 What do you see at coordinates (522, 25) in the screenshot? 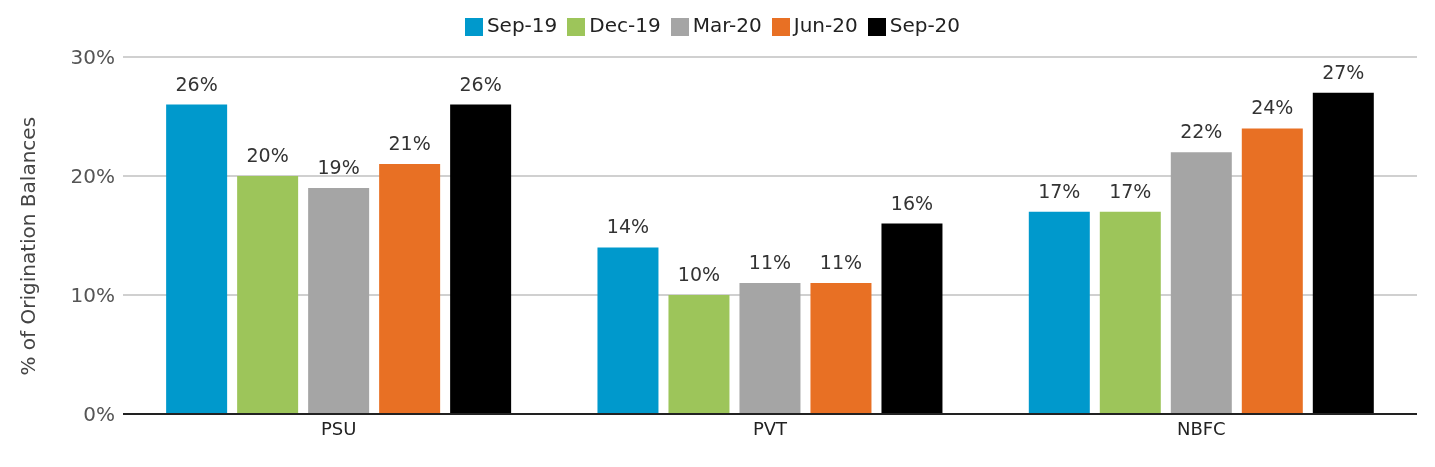
I see `legend-label: Sep-19` at bounding box center [522, 25].